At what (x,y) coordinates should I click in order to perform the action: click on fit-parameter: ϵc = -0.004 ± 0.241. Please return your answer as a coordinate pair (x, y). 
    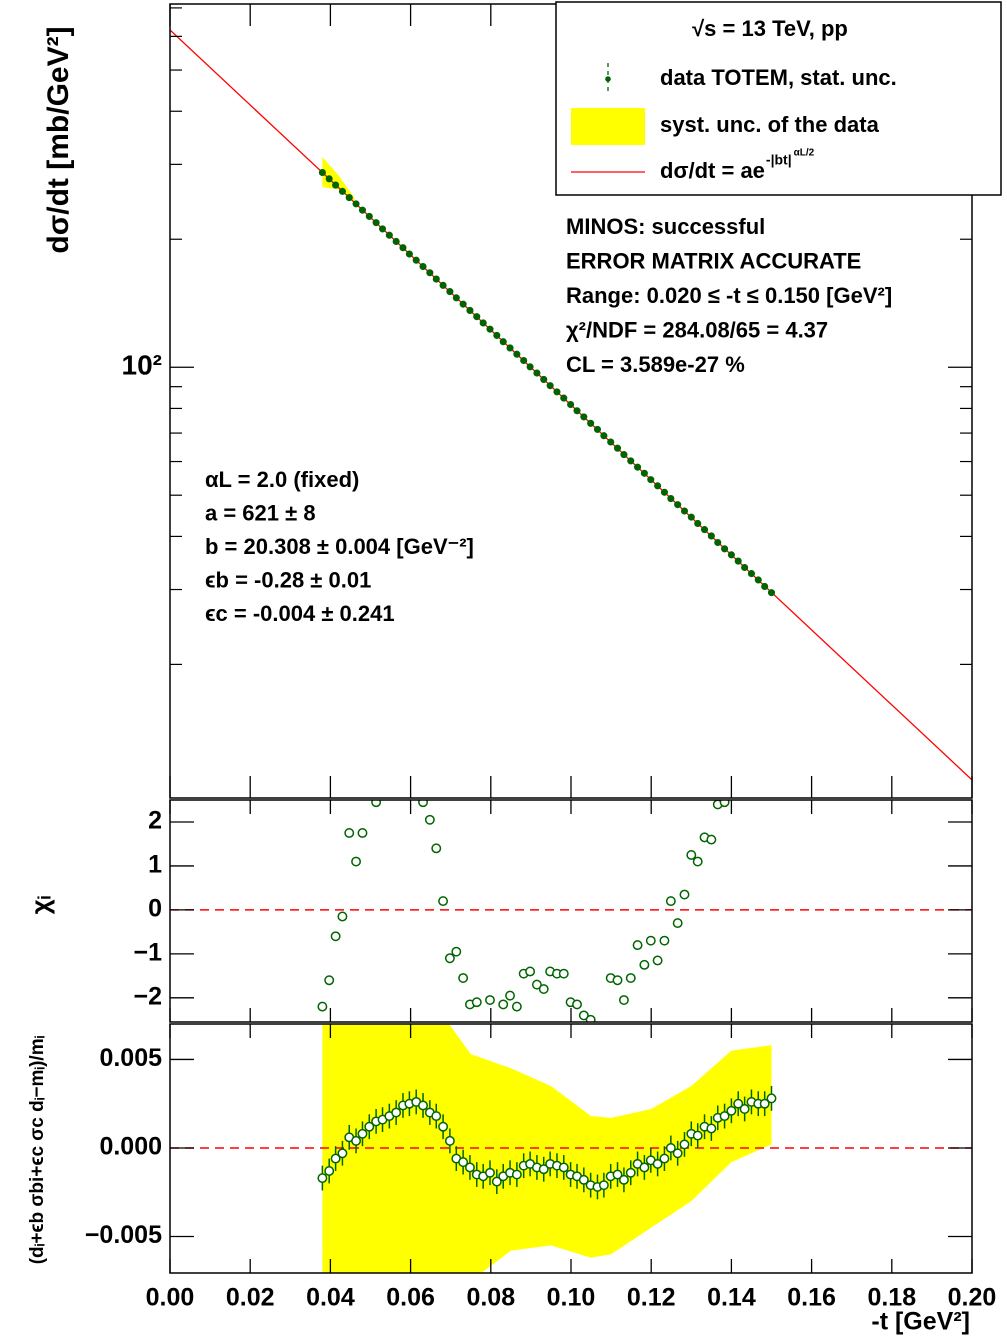
    Looking at the image, I should click on (300, 613).